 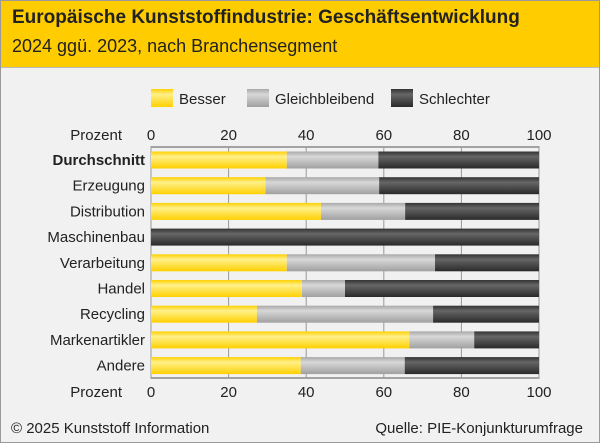 What do you see at coordinates (151, 392) in the screenshot?
I see `x-tick-label-bottom: 0` at bounding box center [151, 392].